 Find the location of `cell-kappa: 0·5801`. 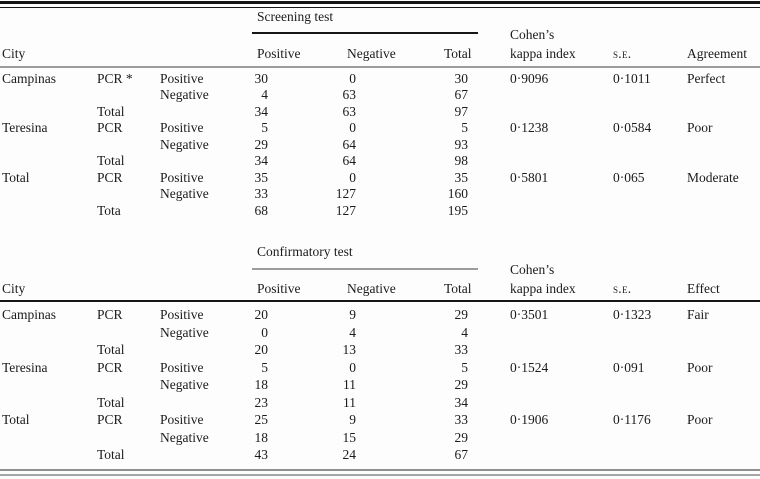

cell-kappa: 0·5801 is located at coordinates (529, 177).